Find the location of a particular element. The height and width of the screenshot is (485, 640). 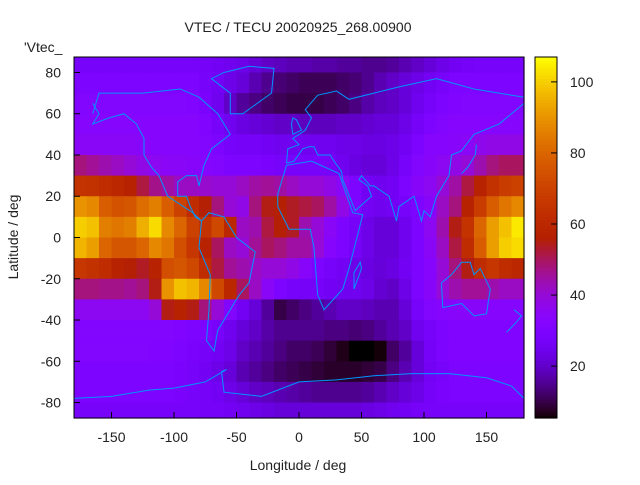

key-label: 'Vtec_ is located at coordinates (43, 47).